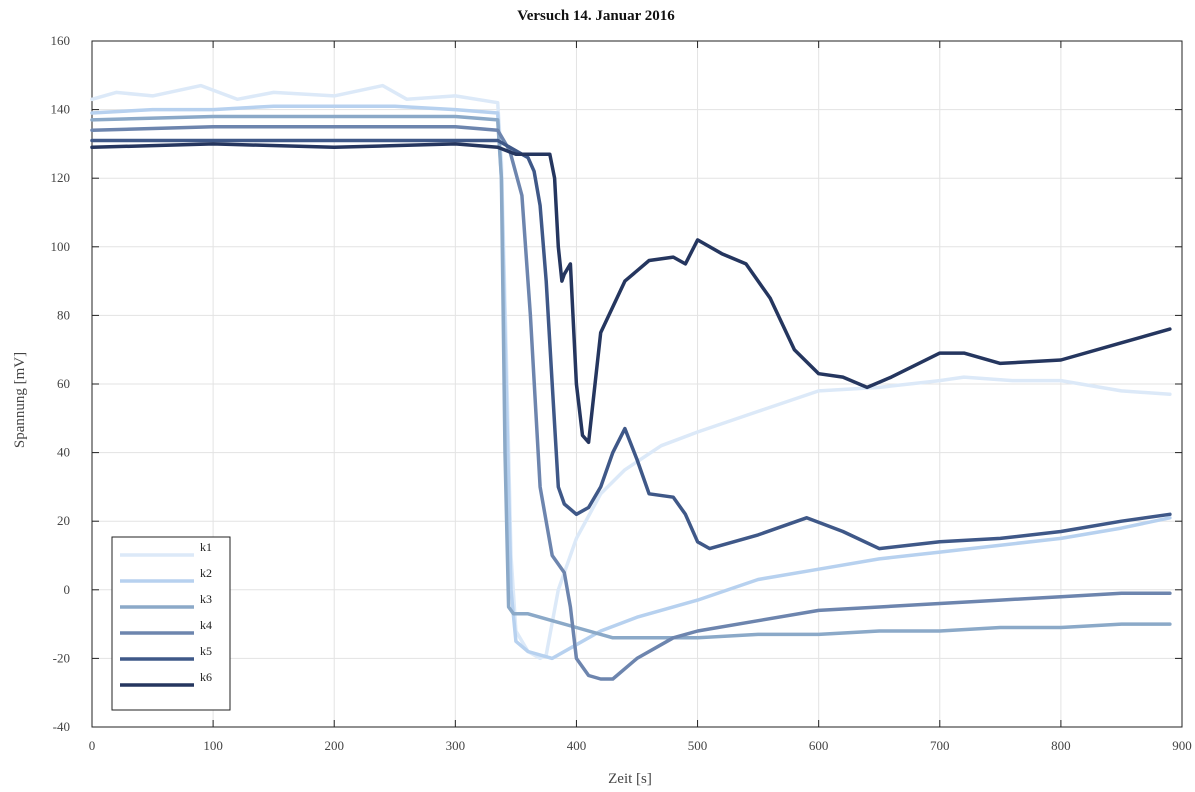  I want to click on y-tick-label: -20, so click(61, 657).